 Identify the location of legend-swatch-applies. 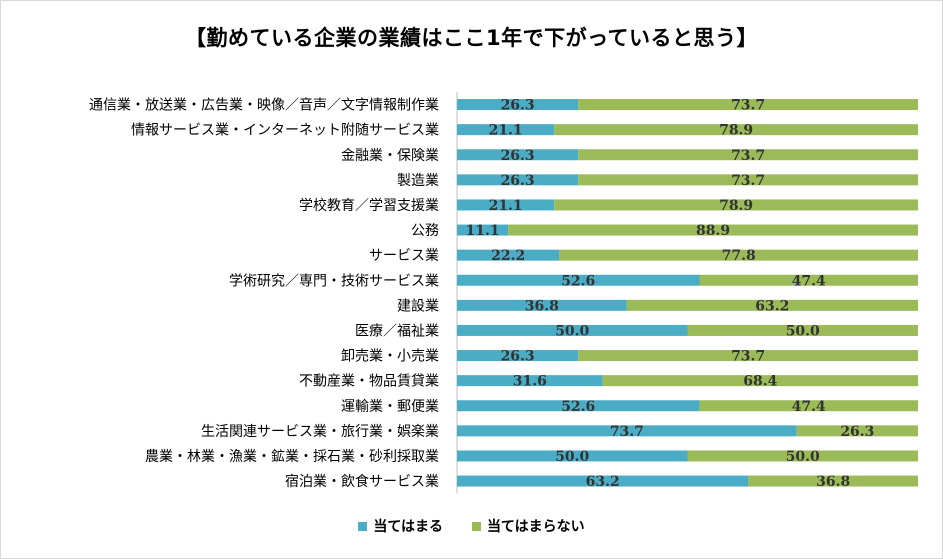
(363, 526).